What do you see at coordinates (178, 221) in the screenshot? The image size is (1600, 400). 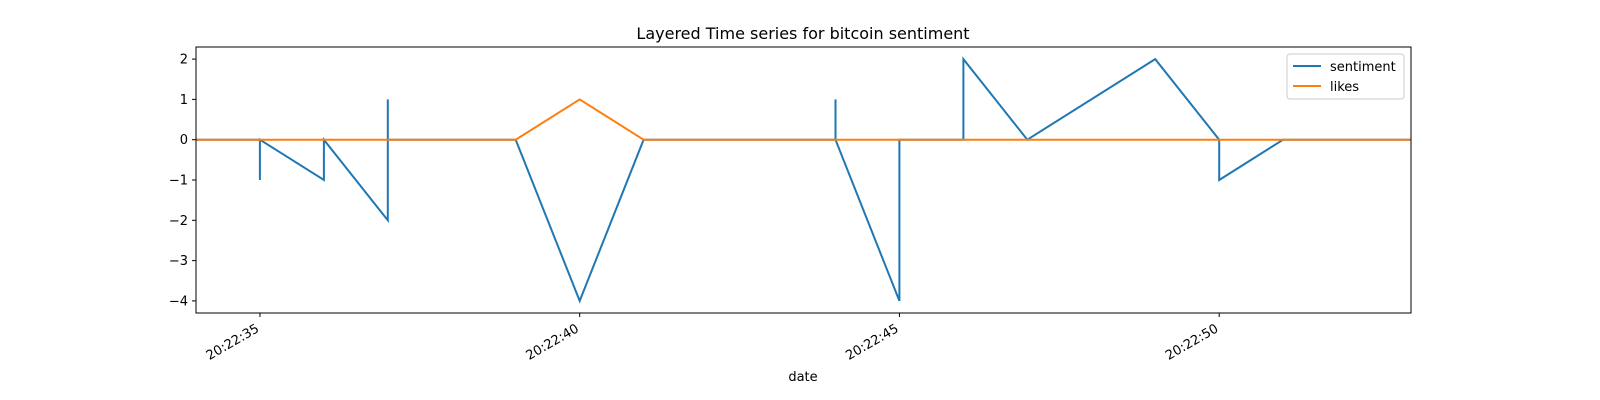 I see `y-tick-label: −2` at bounding box center [178, 221].